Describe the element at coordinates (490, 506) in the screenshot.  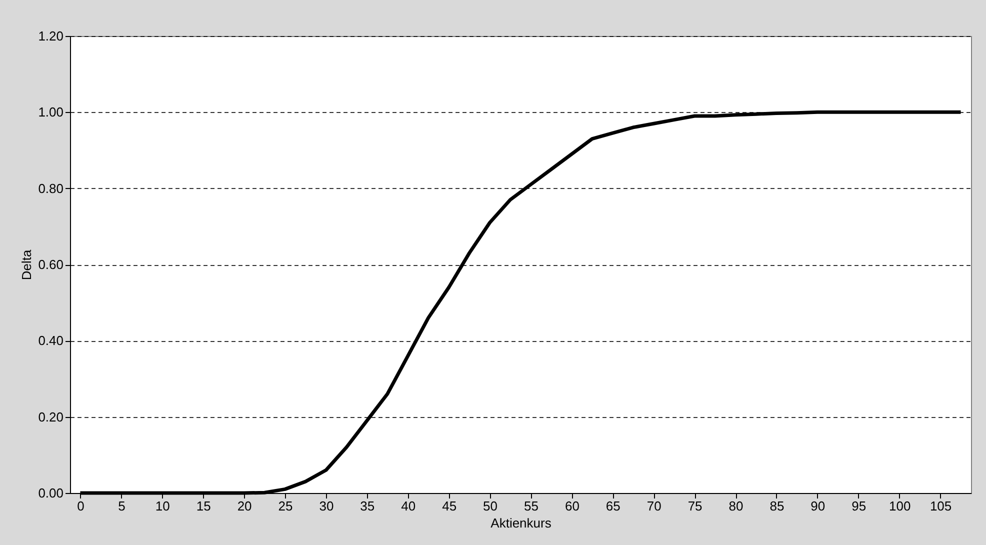
I see `x-tick-label: 50` at that location.